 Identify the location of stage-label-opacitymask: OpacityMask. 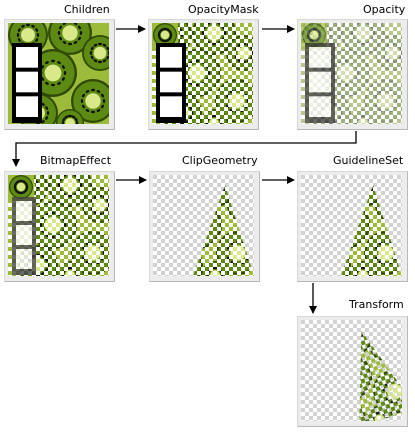
(223, 9).